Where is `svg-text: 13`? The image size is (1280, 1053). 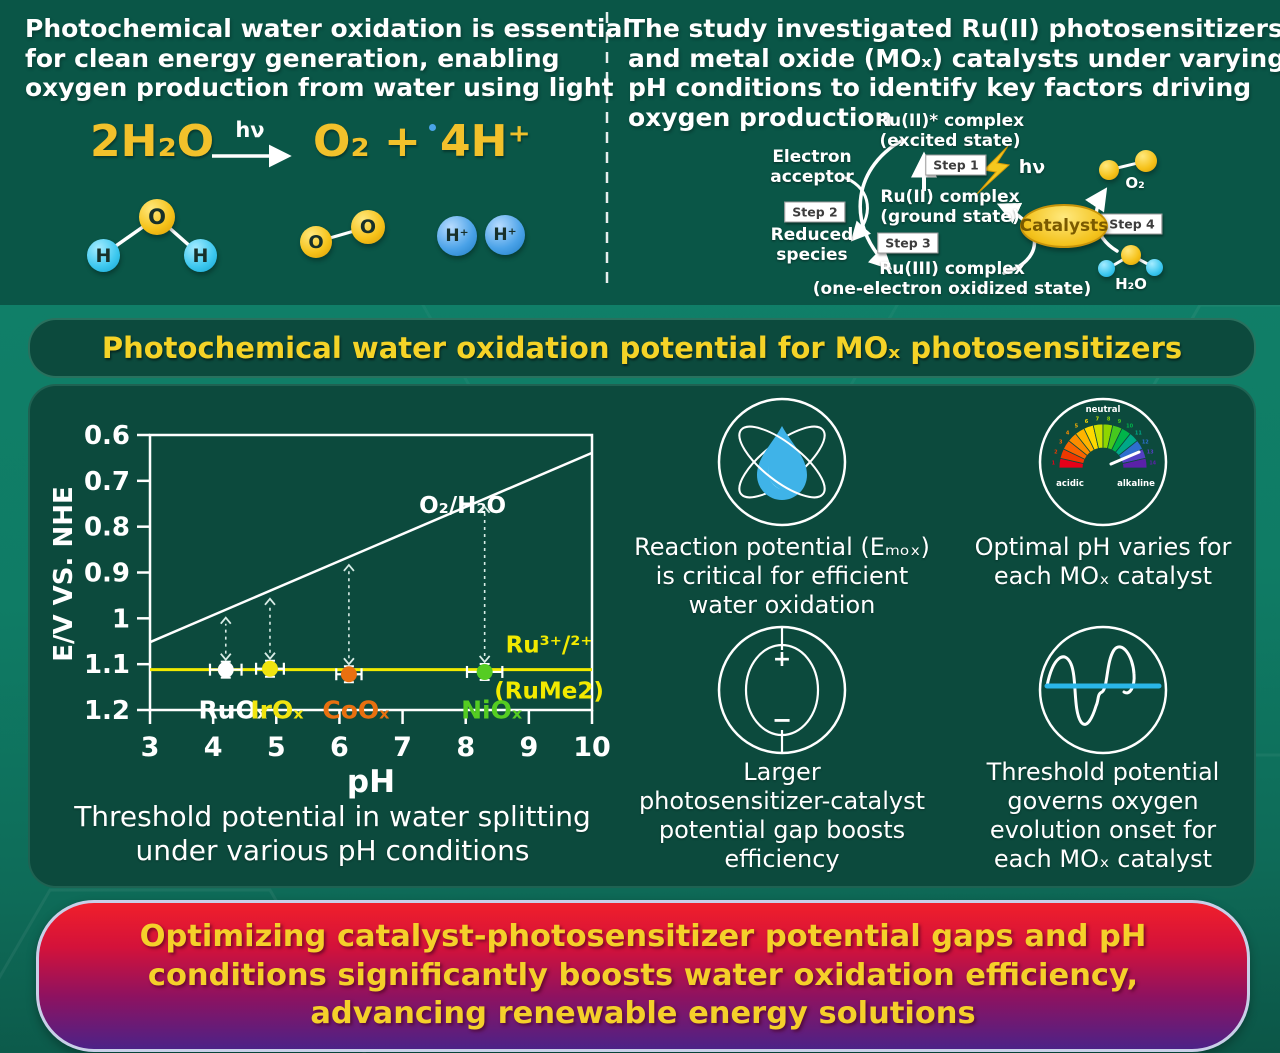
svg-text: 13 is located at coordinates (1150, 453).